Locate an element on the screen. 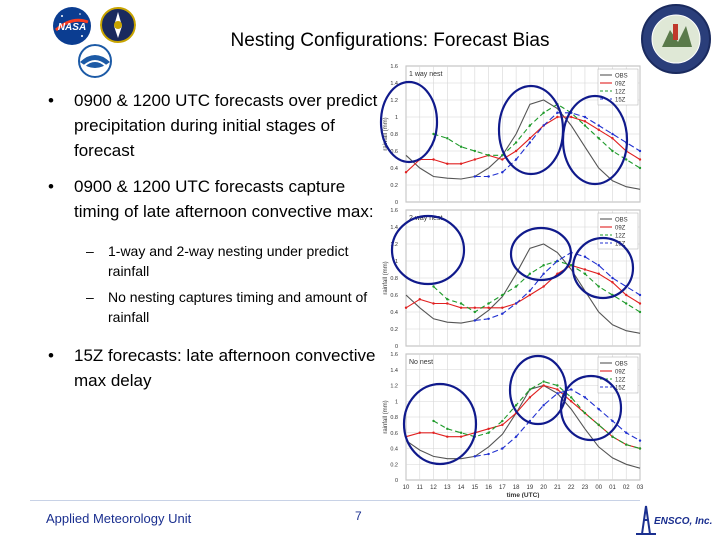 The height and width of the screenshot is (540, 720). x-tick-label: 18 is located at coordinates (516, 488).